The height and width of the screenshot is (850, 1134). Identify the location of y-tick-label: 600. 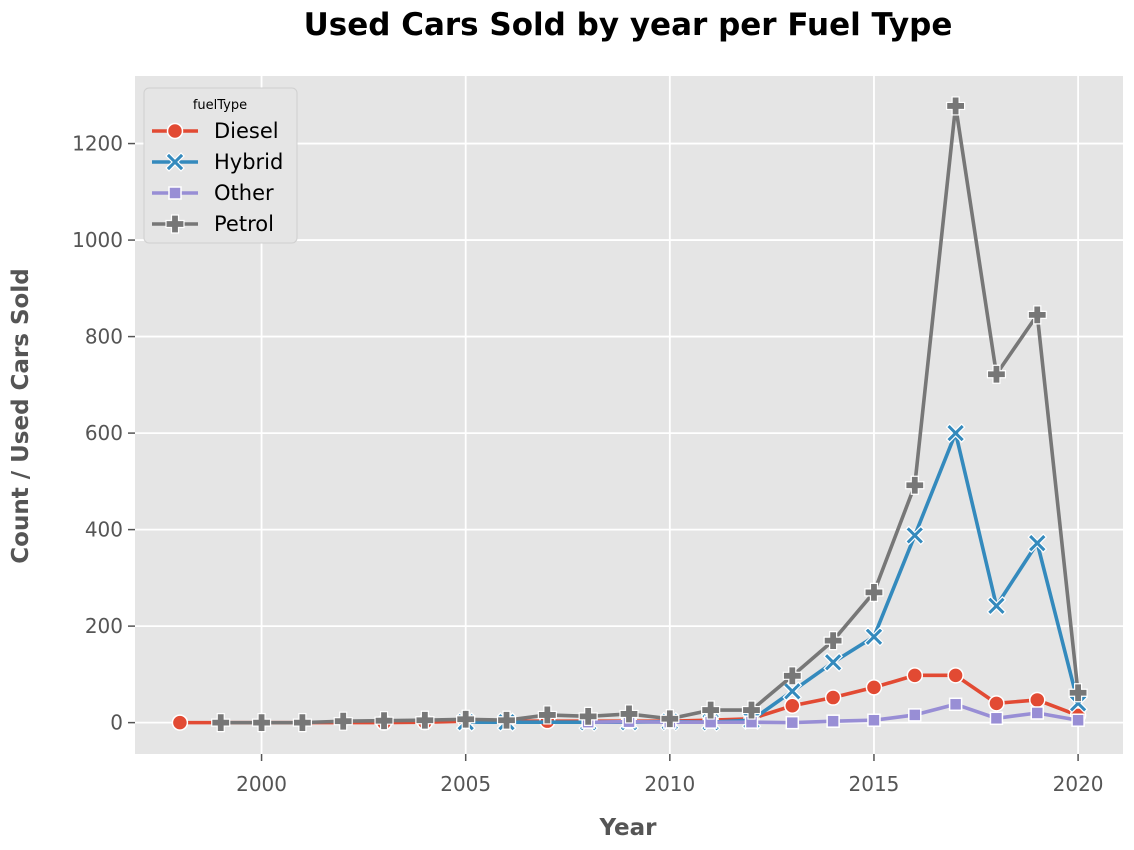
(104, 433).